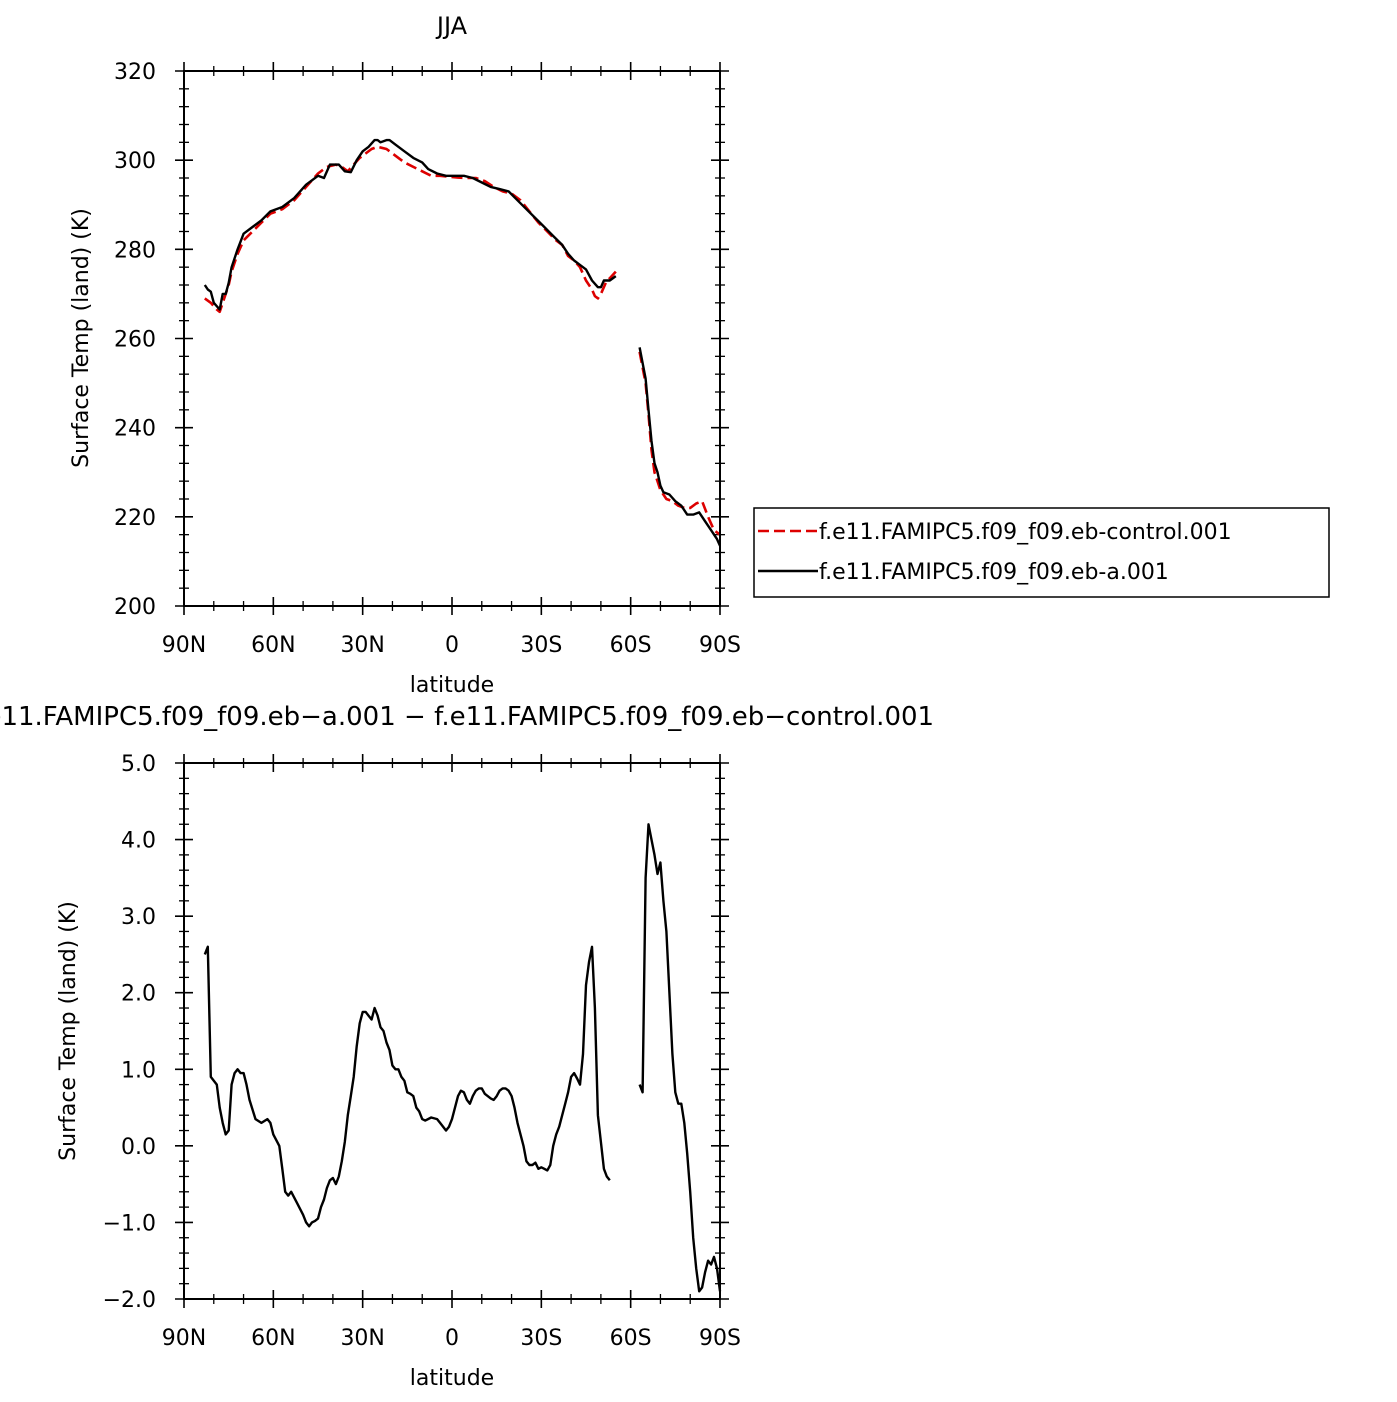 The height and width of the screenshot is (1402, 1397). What do you see at coordinates (451, 26) in the screenshot?
I see `top-title: JJA` at bounding box center [451, 26].